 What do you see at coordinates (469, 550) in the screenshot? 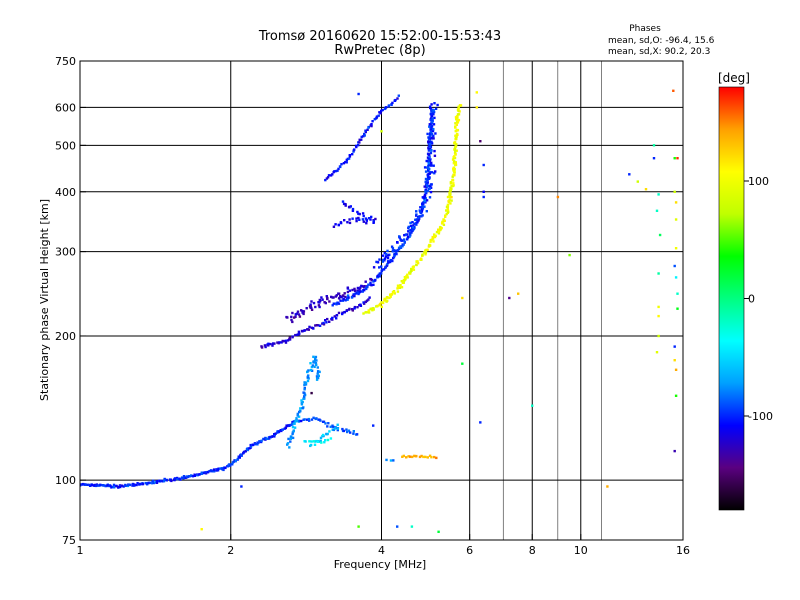
I see `x-tick-label: 6` at bounding box center [469, 550].